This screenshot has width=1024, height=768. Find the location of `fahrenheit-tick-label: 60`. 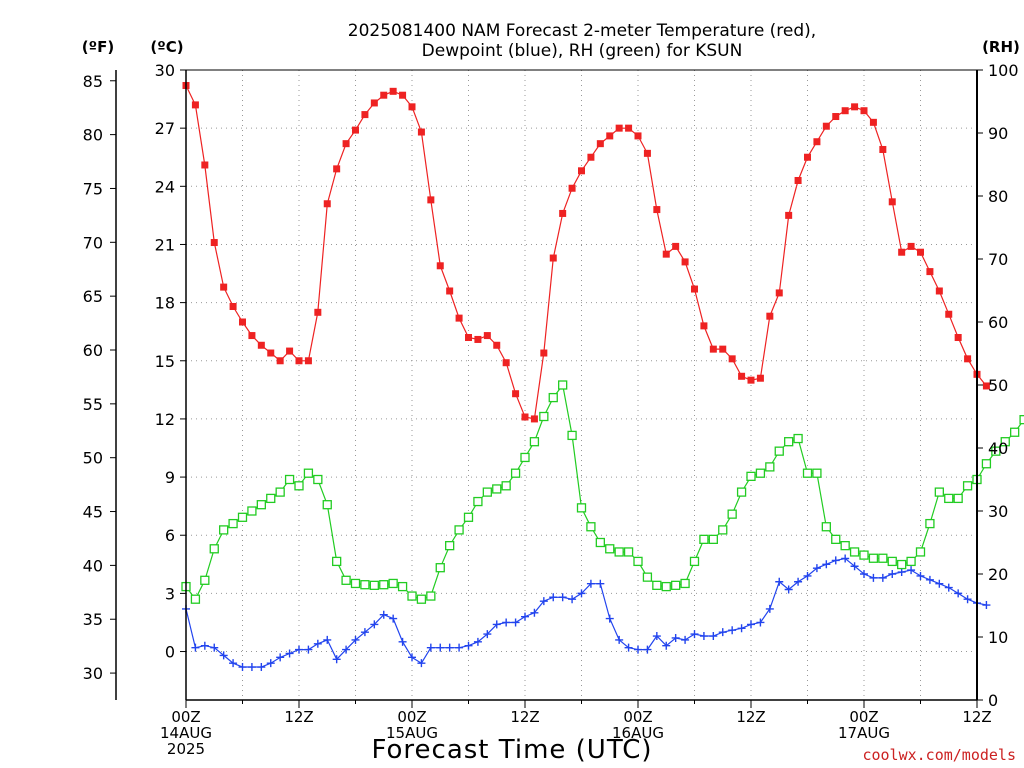

fahrenheit-tick-label: 60 is located at coordinates (93, 350).